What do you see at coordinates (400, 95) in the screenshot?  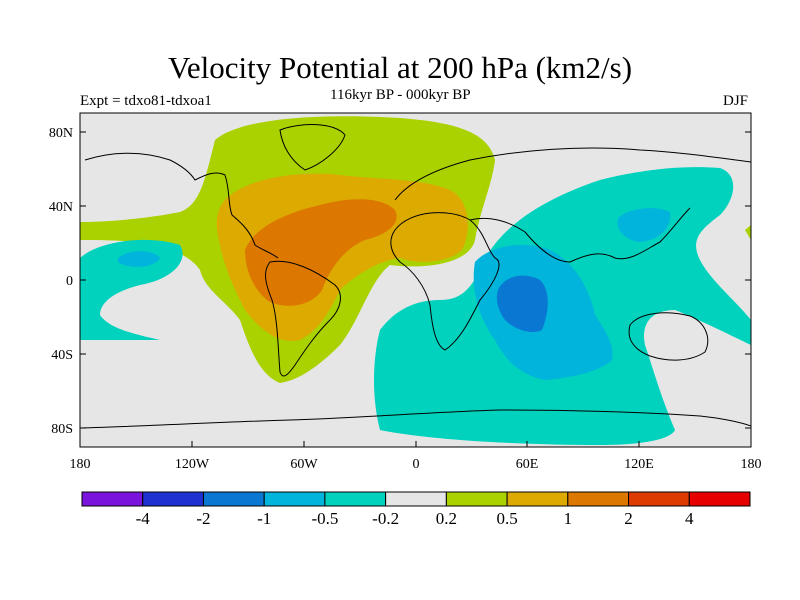 I see `map-subtitle: 116kyr BP - 000kyr BP` at bounding box center [400, 95].